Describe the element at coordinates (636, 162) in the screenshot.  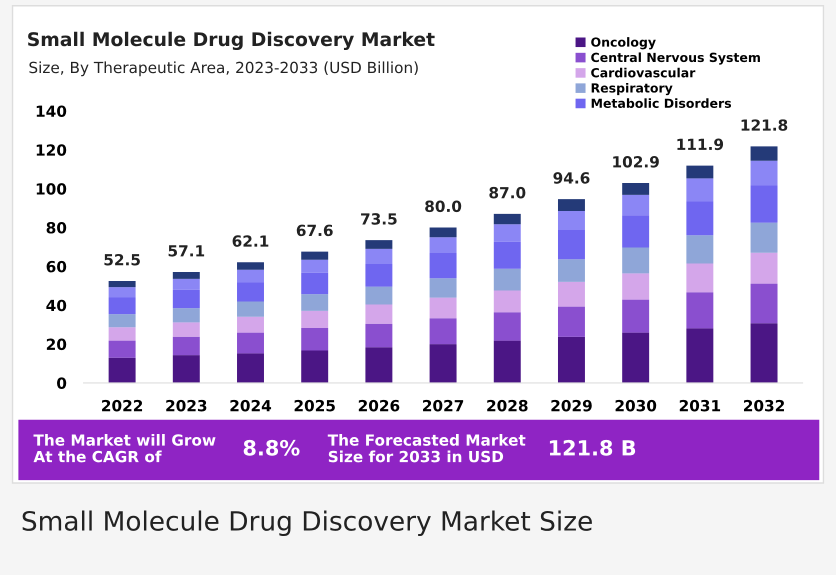
I see `total-label: 102.9` at that location.